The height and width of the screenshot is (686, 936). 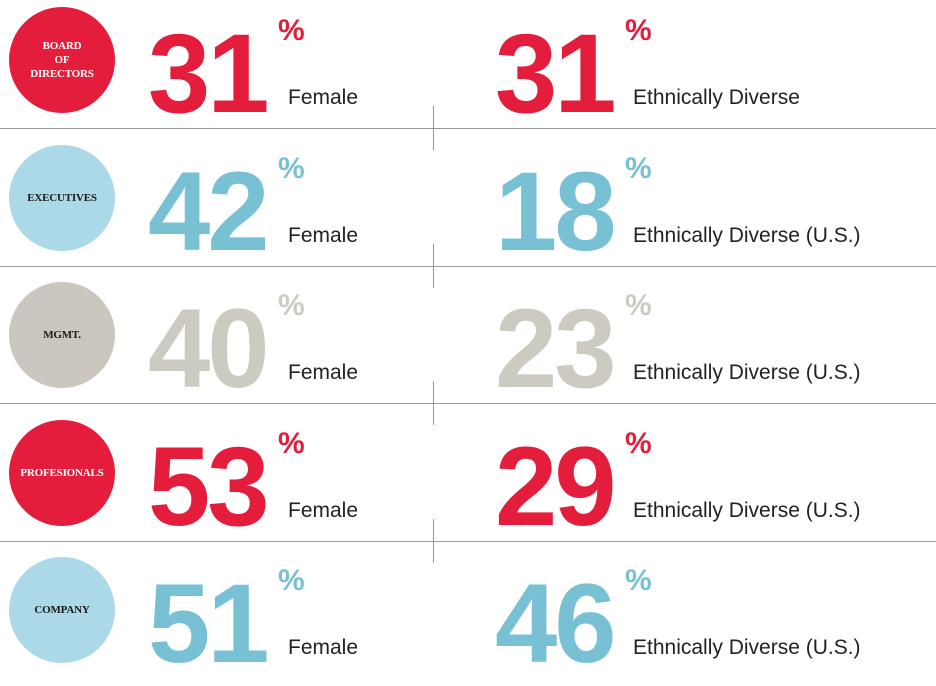 What do you see at coordinates (556, 486) in the screenshot?
I see `ethnic-number: 29` at bounding box center [556, 486].